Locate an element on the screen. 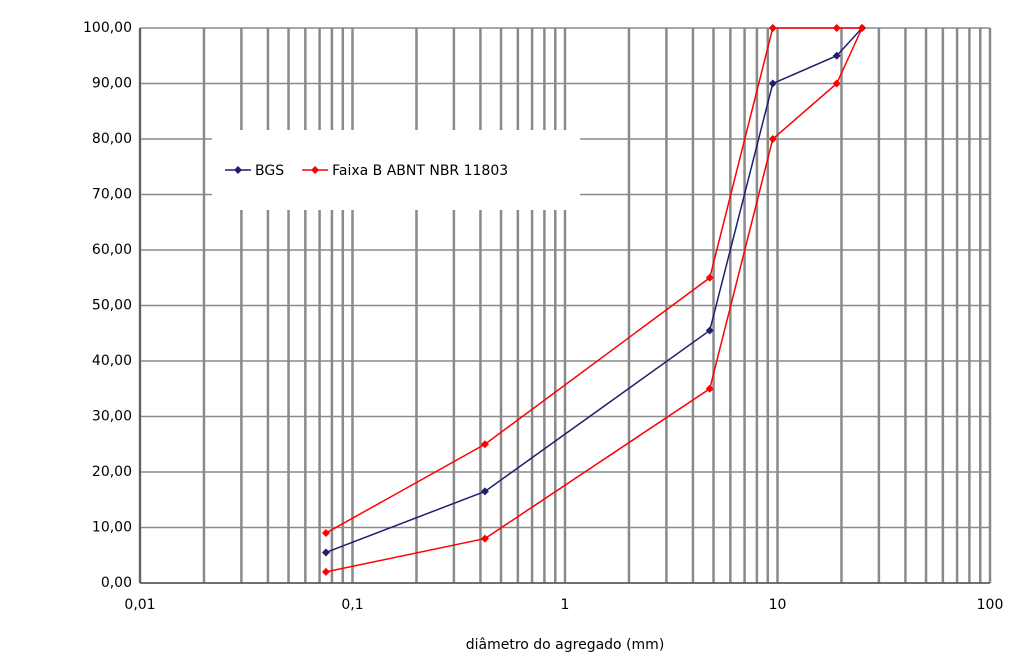 The width and height of the screenshot is (1024, 655). legend-label: BGS is located at coordinates (269, 171).